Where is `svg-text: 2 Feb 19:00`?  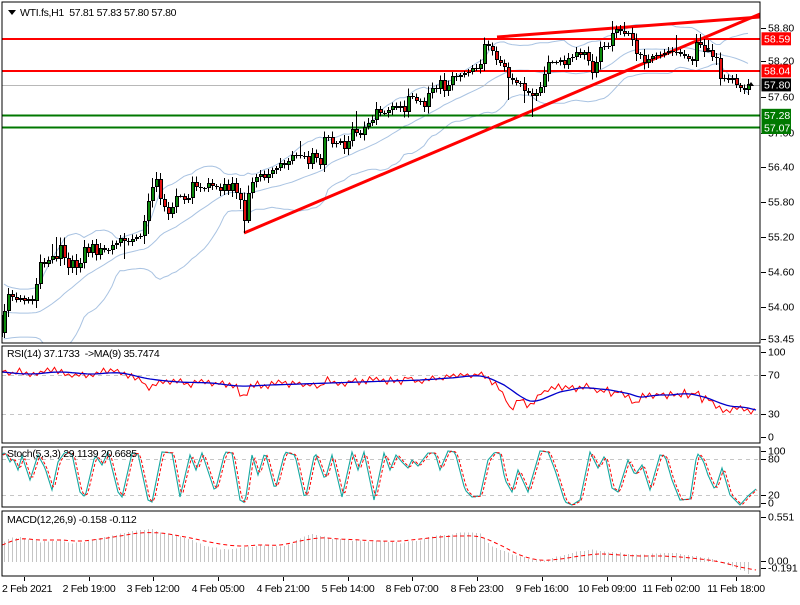 svg-text: 2 Feb 19:00 is located at coordinates (89, 589).